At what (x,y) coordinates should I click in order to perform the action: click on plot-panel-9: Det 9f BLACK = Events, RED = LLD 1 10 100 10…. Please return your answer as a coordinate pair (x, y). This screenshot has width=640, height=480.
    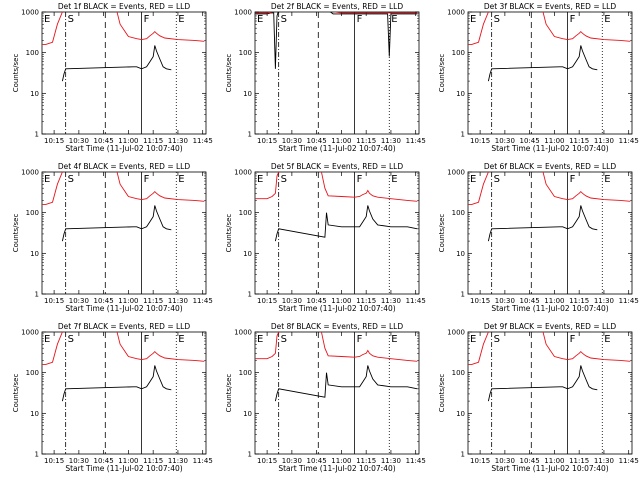
    Looking at the image, I should click on (538, 397).